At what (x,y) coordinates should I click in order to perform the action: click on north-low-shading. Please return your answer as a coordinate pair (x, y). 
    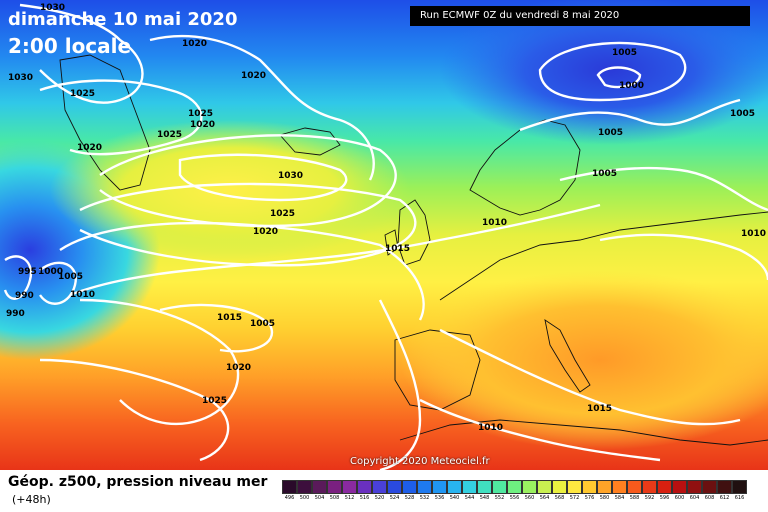
    Looking at the image, I should click on (604, 72).